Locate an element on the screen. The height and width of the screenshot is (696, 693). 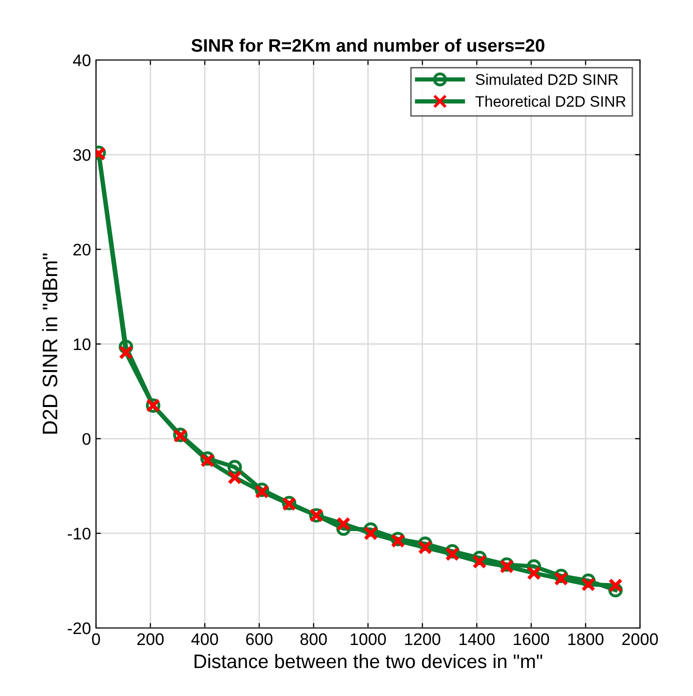
x-tick-label: 600 is located at coordinates (259, 639).